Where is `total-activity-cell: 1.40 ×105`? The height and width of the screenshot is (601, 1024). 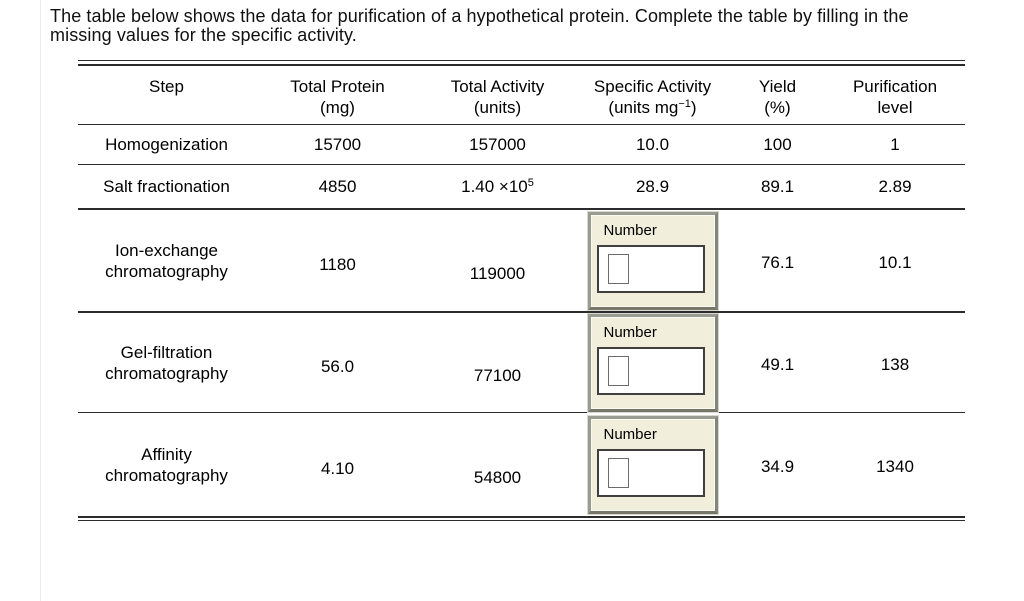 total-activity-cell: 1.40 ×105 is located at coordinates (497, 186).